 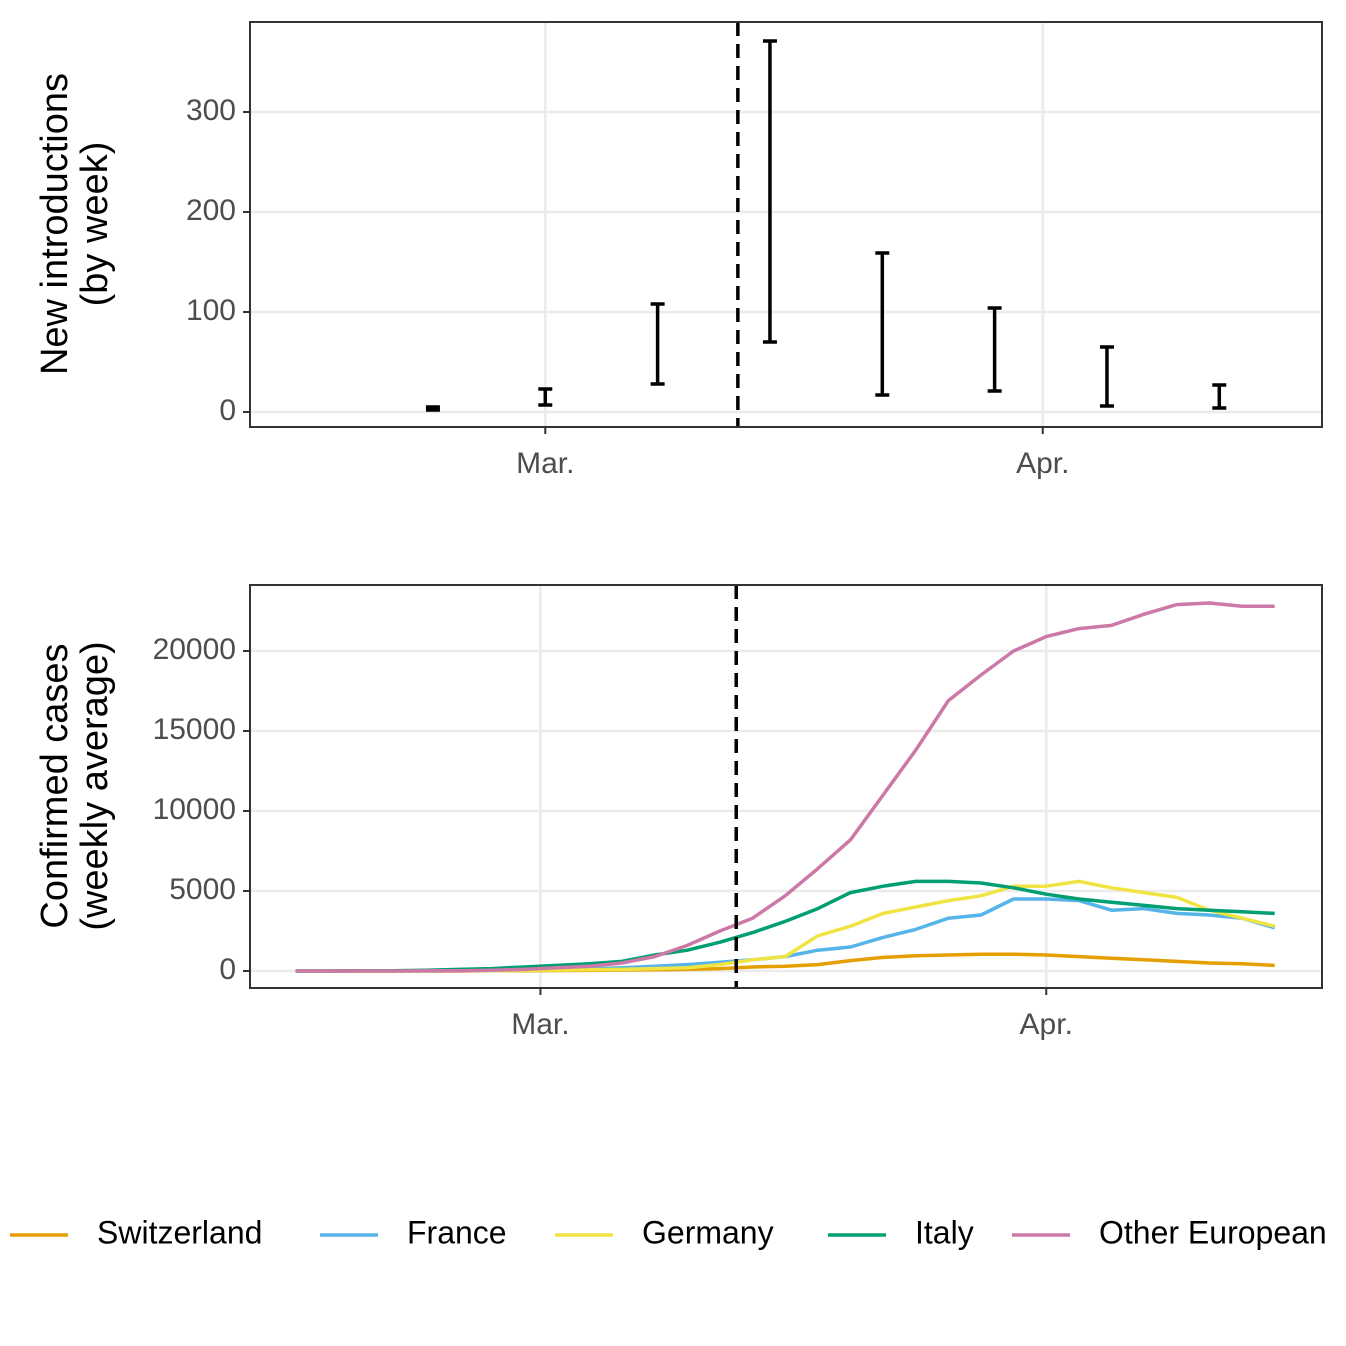 I want to click on legend-label: Other European, so click(x=1213, y=1232).